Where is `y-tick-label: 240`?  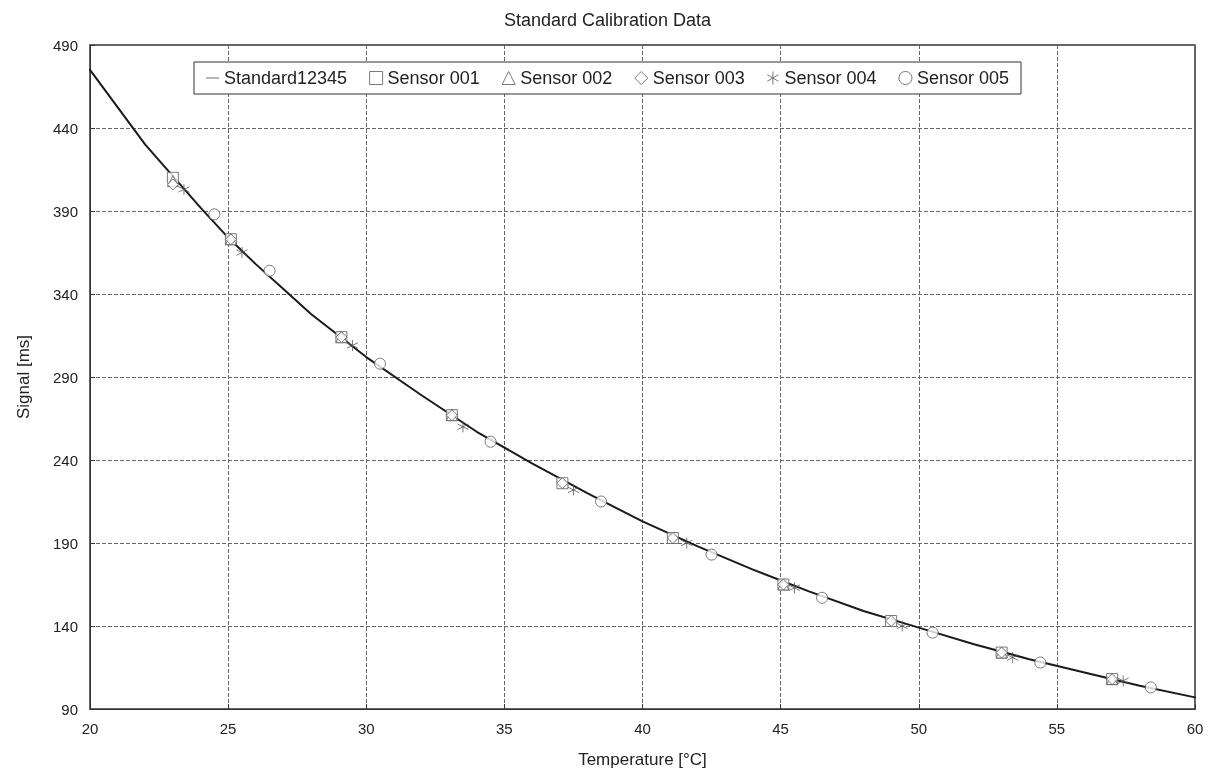 y-tick-label: 240 is located at coordinates (65, 460).